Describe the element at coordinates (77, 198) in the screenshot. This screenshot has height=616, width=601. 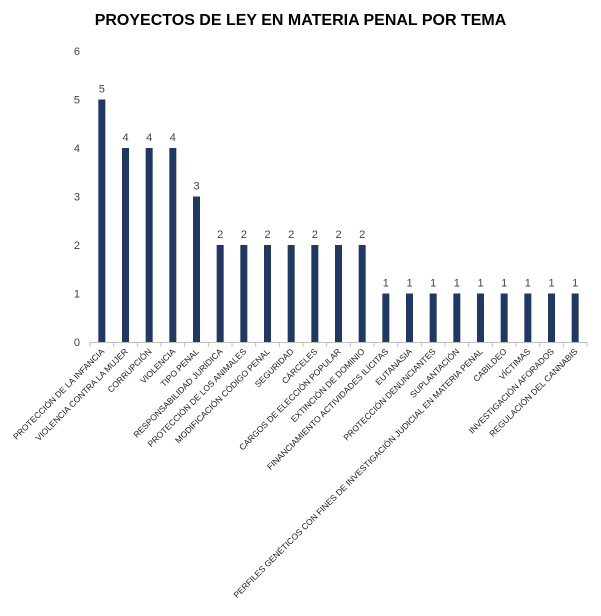
I see `y-tick-label: 3` at that location.